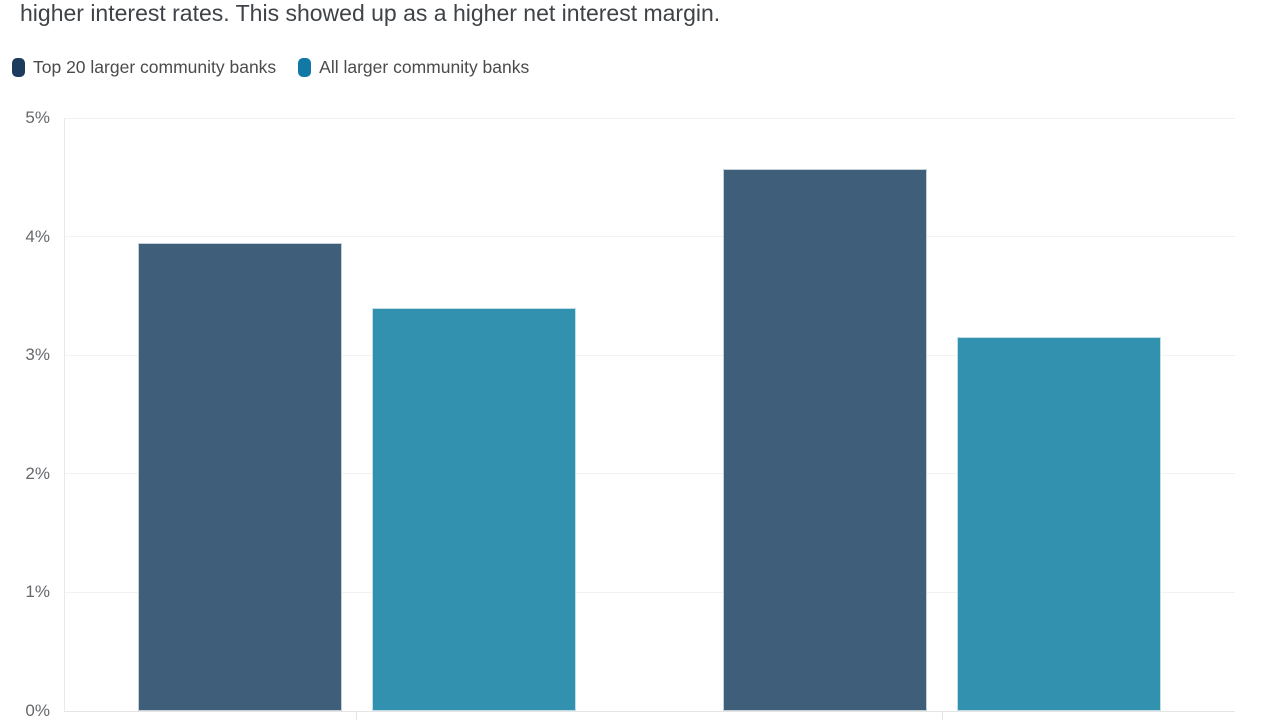 The image size is (1280, 720). I want to click on y-axis-label: 2%, so click(37, 473).